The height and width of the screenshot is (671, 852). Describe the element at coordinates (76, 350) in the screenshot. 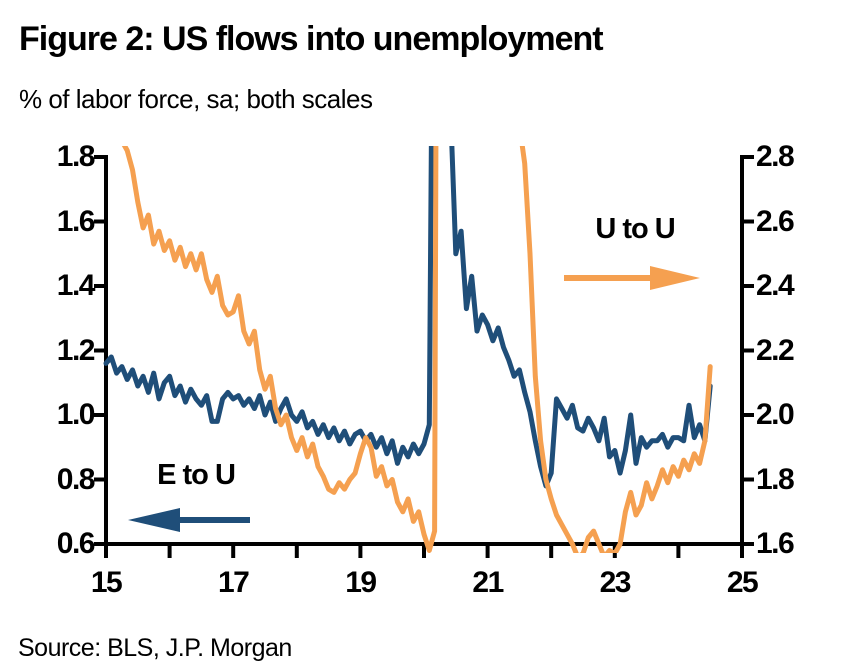

I see `left-axis-tick-label: 1.2` at that location.